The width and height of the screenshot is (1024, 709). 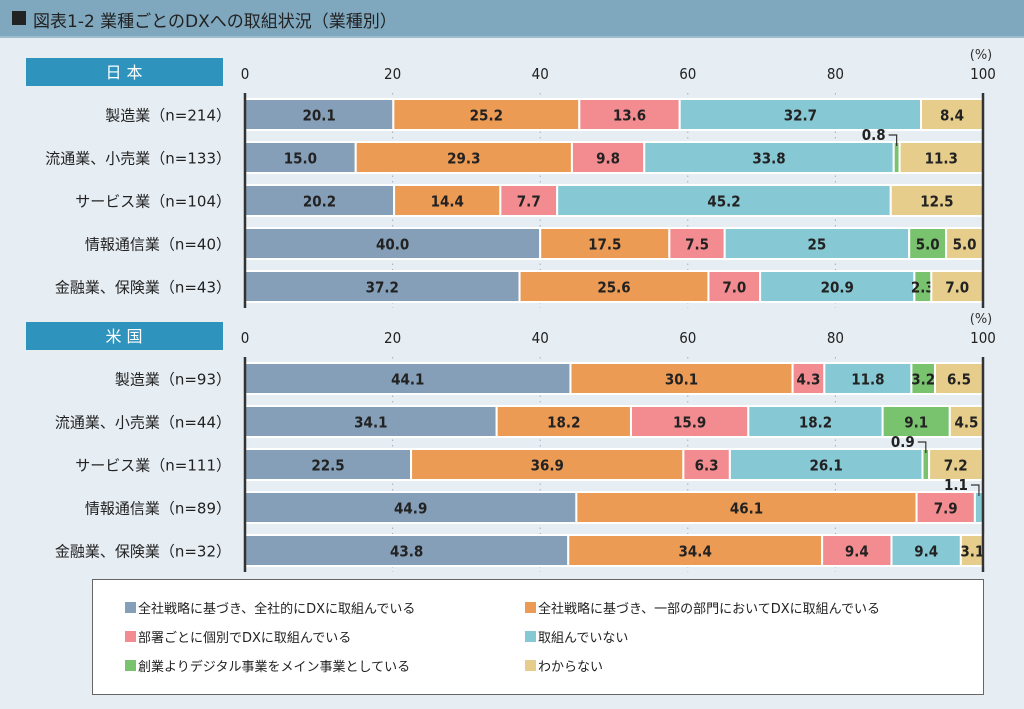 I want to click on category-label: 製造業（n=214）, so click(x=168, y=116).